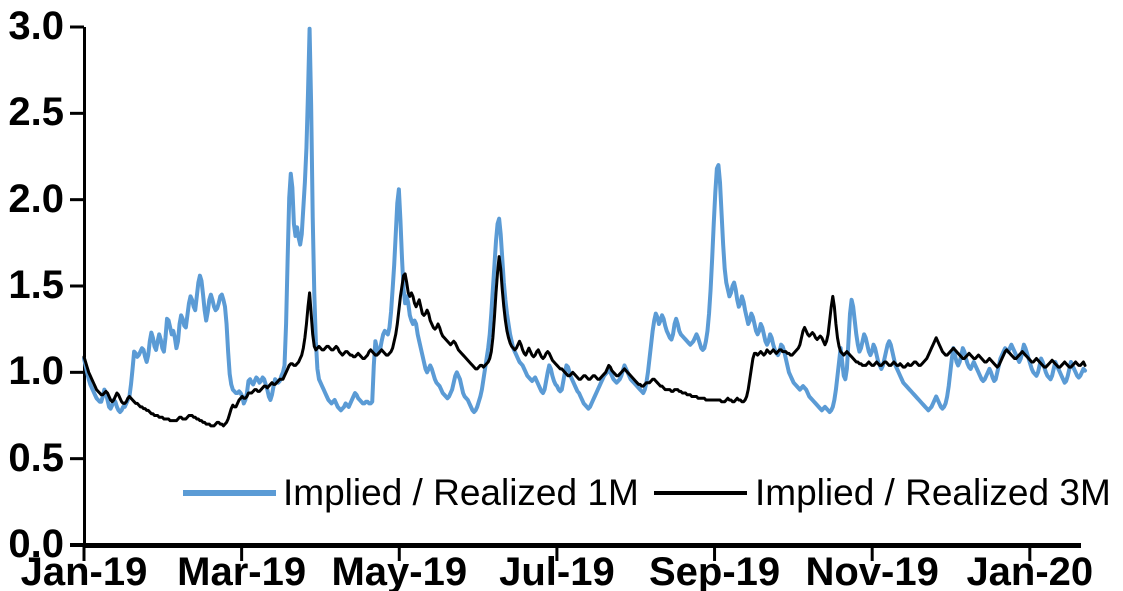  Describe the element at coordinates (84, 570) in the screenshot. I see `x-axis-tick-label: Jan-19` at that location.